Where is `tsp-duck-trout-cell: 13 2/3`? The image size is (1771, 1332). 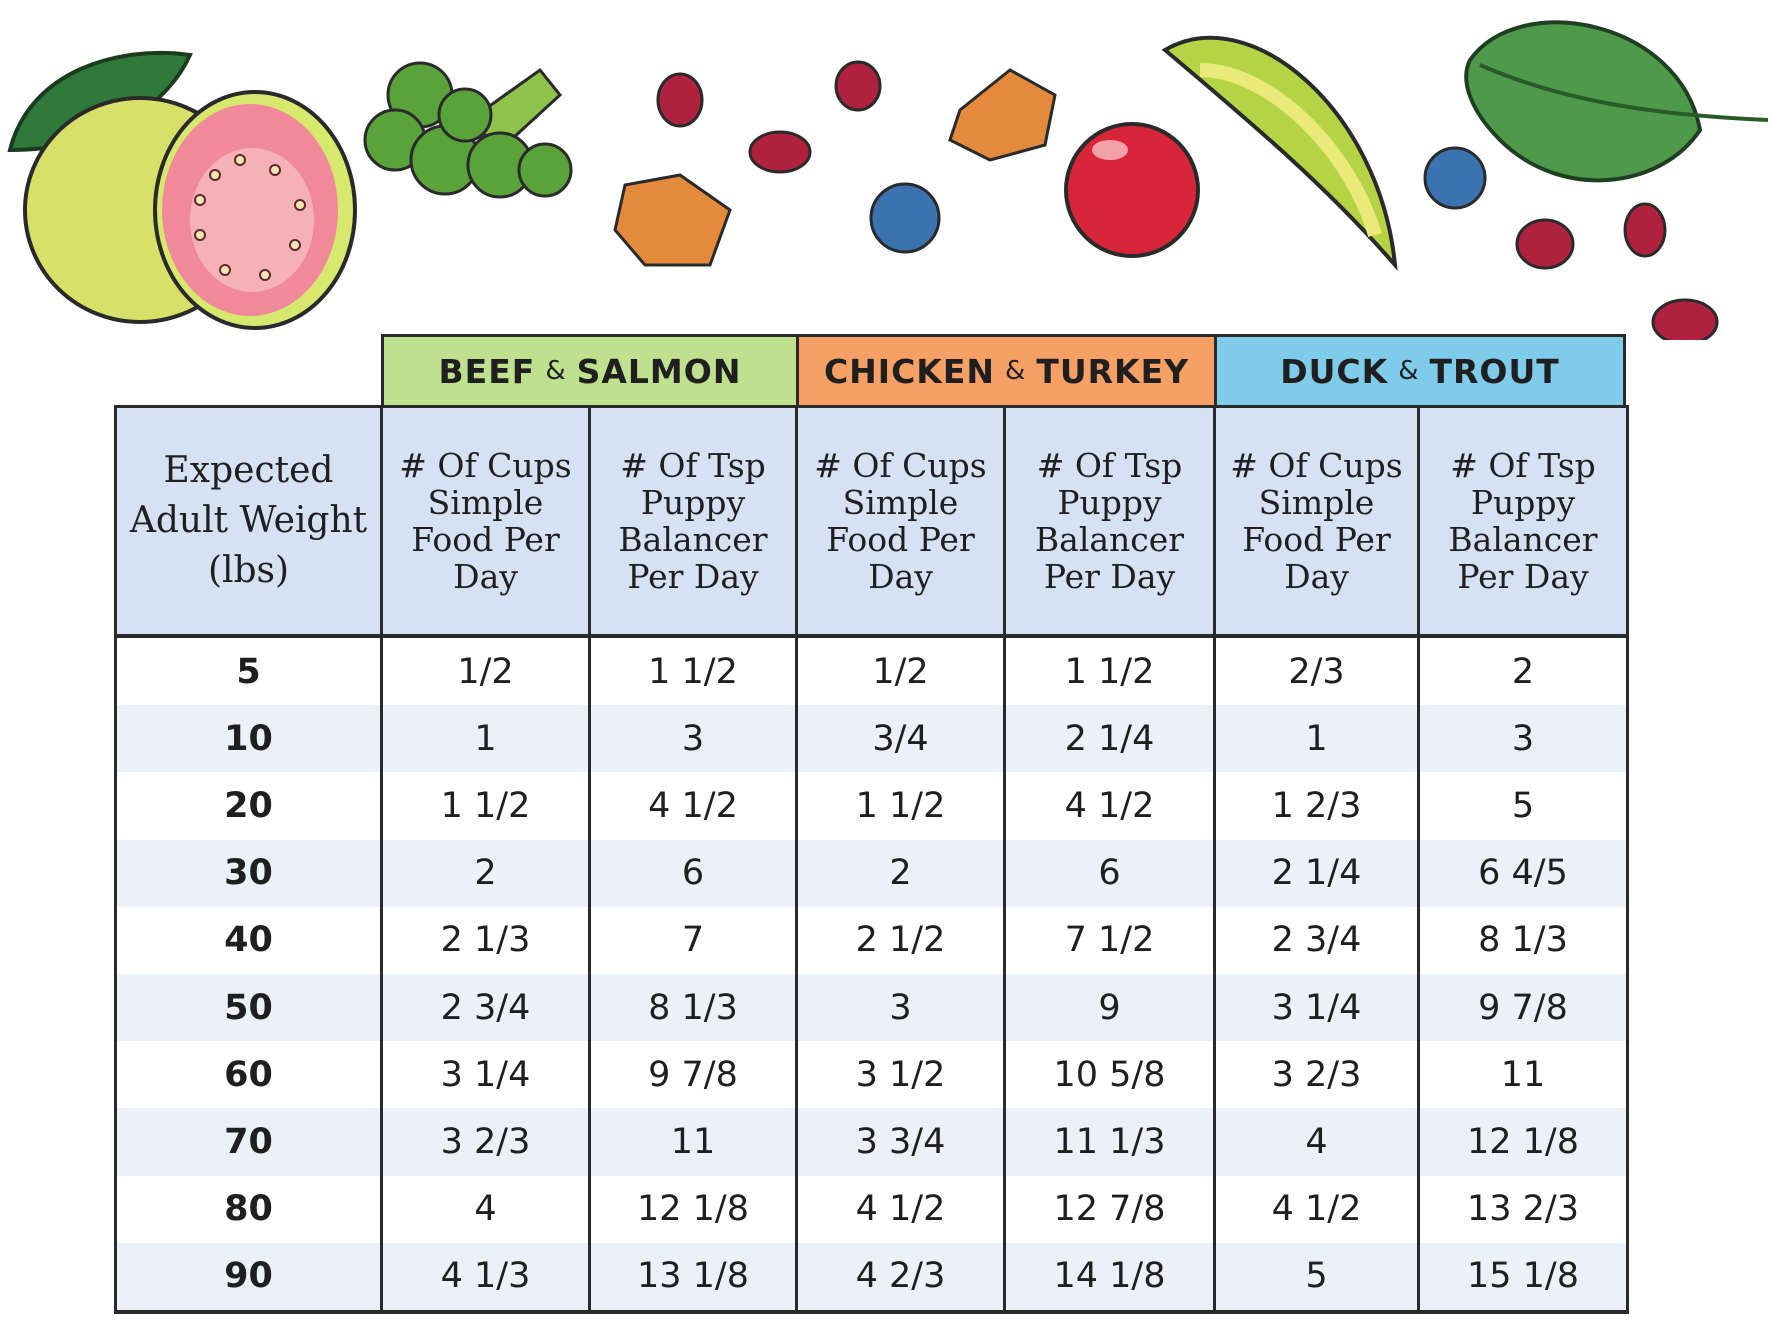 tsp-duck-trout-cell: 13 2/3 is located at coordinates (1523, 1209).